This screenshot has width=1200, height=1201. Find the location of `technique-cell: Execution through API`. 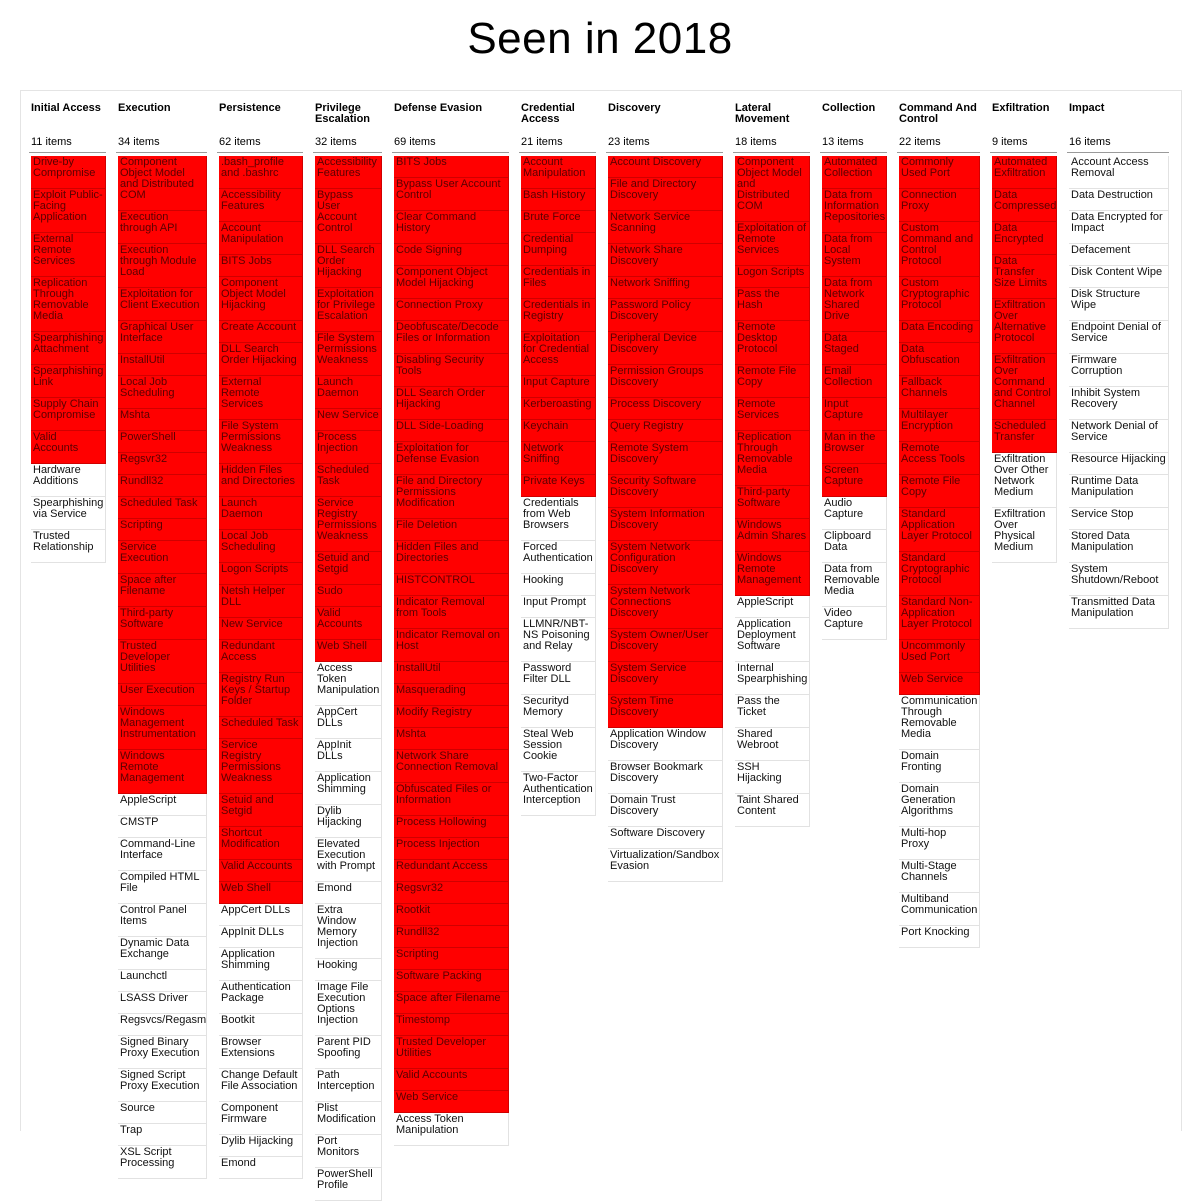

technique-cell: Execution through API is located at coordinates (162, 227).